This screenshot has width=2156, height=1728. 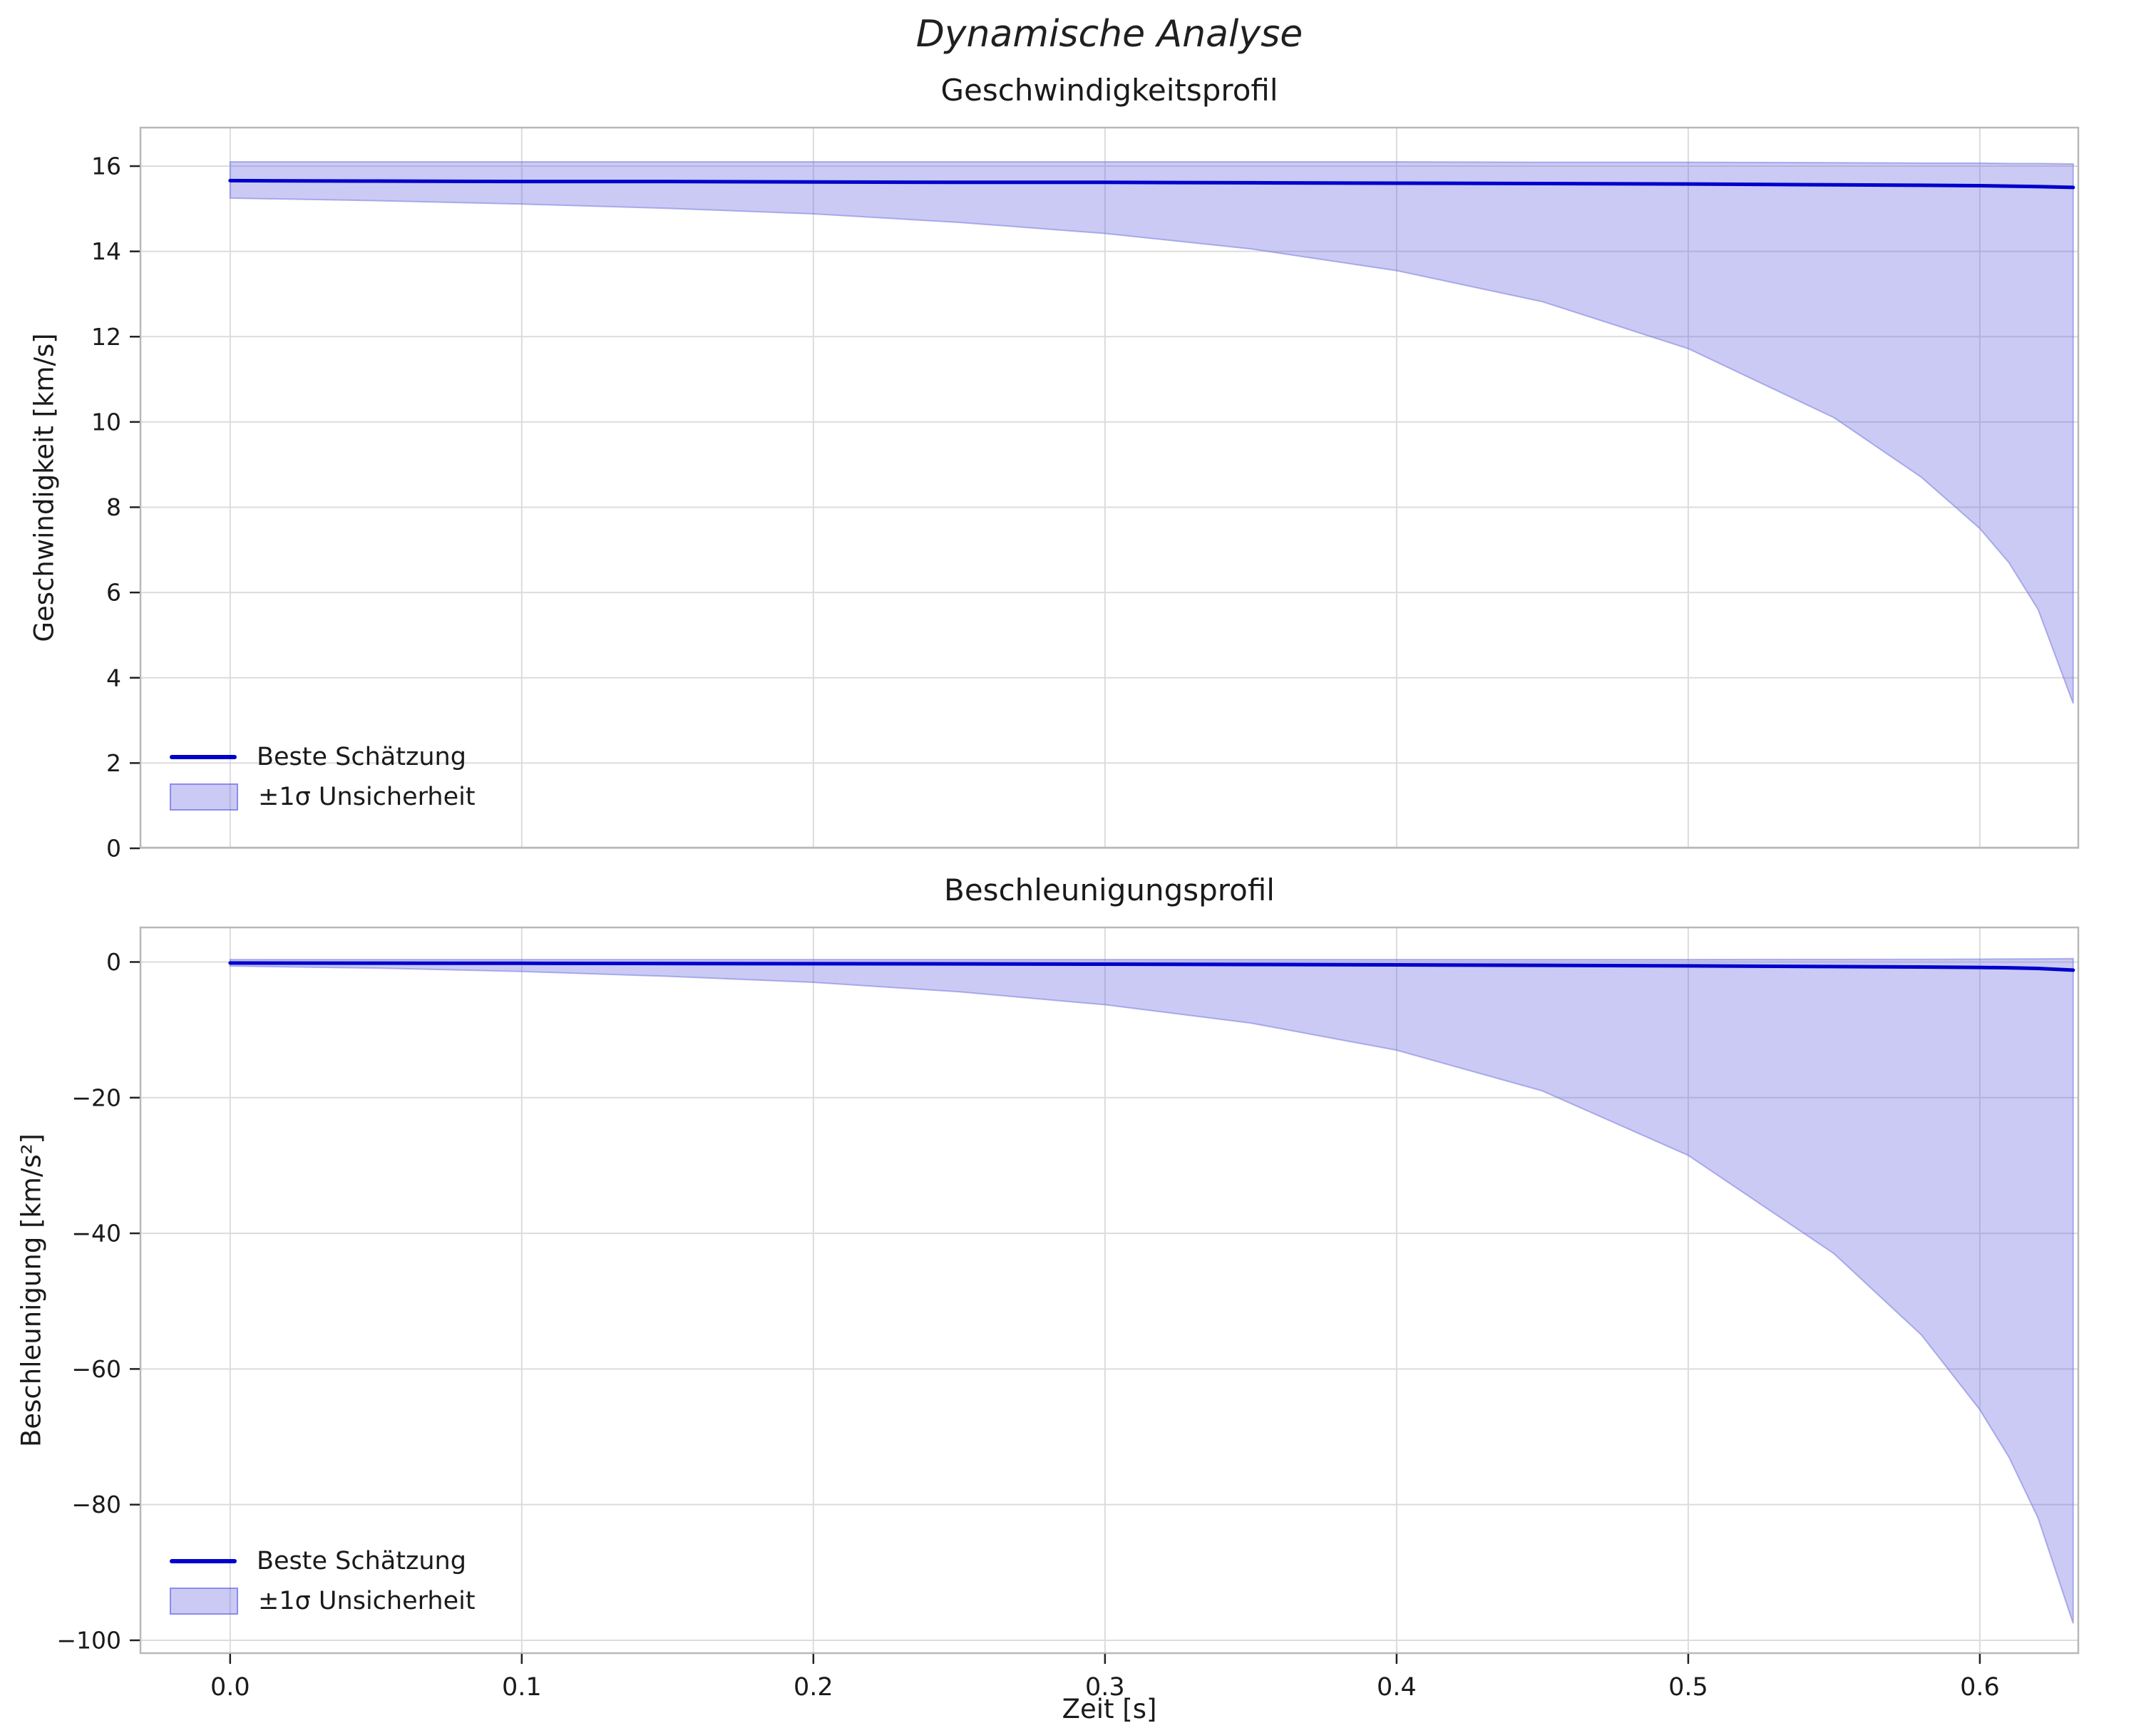 I want to click on acceleration-y-axis-label: Beschleunigung [km/s²], so click(x=31, y=1290).